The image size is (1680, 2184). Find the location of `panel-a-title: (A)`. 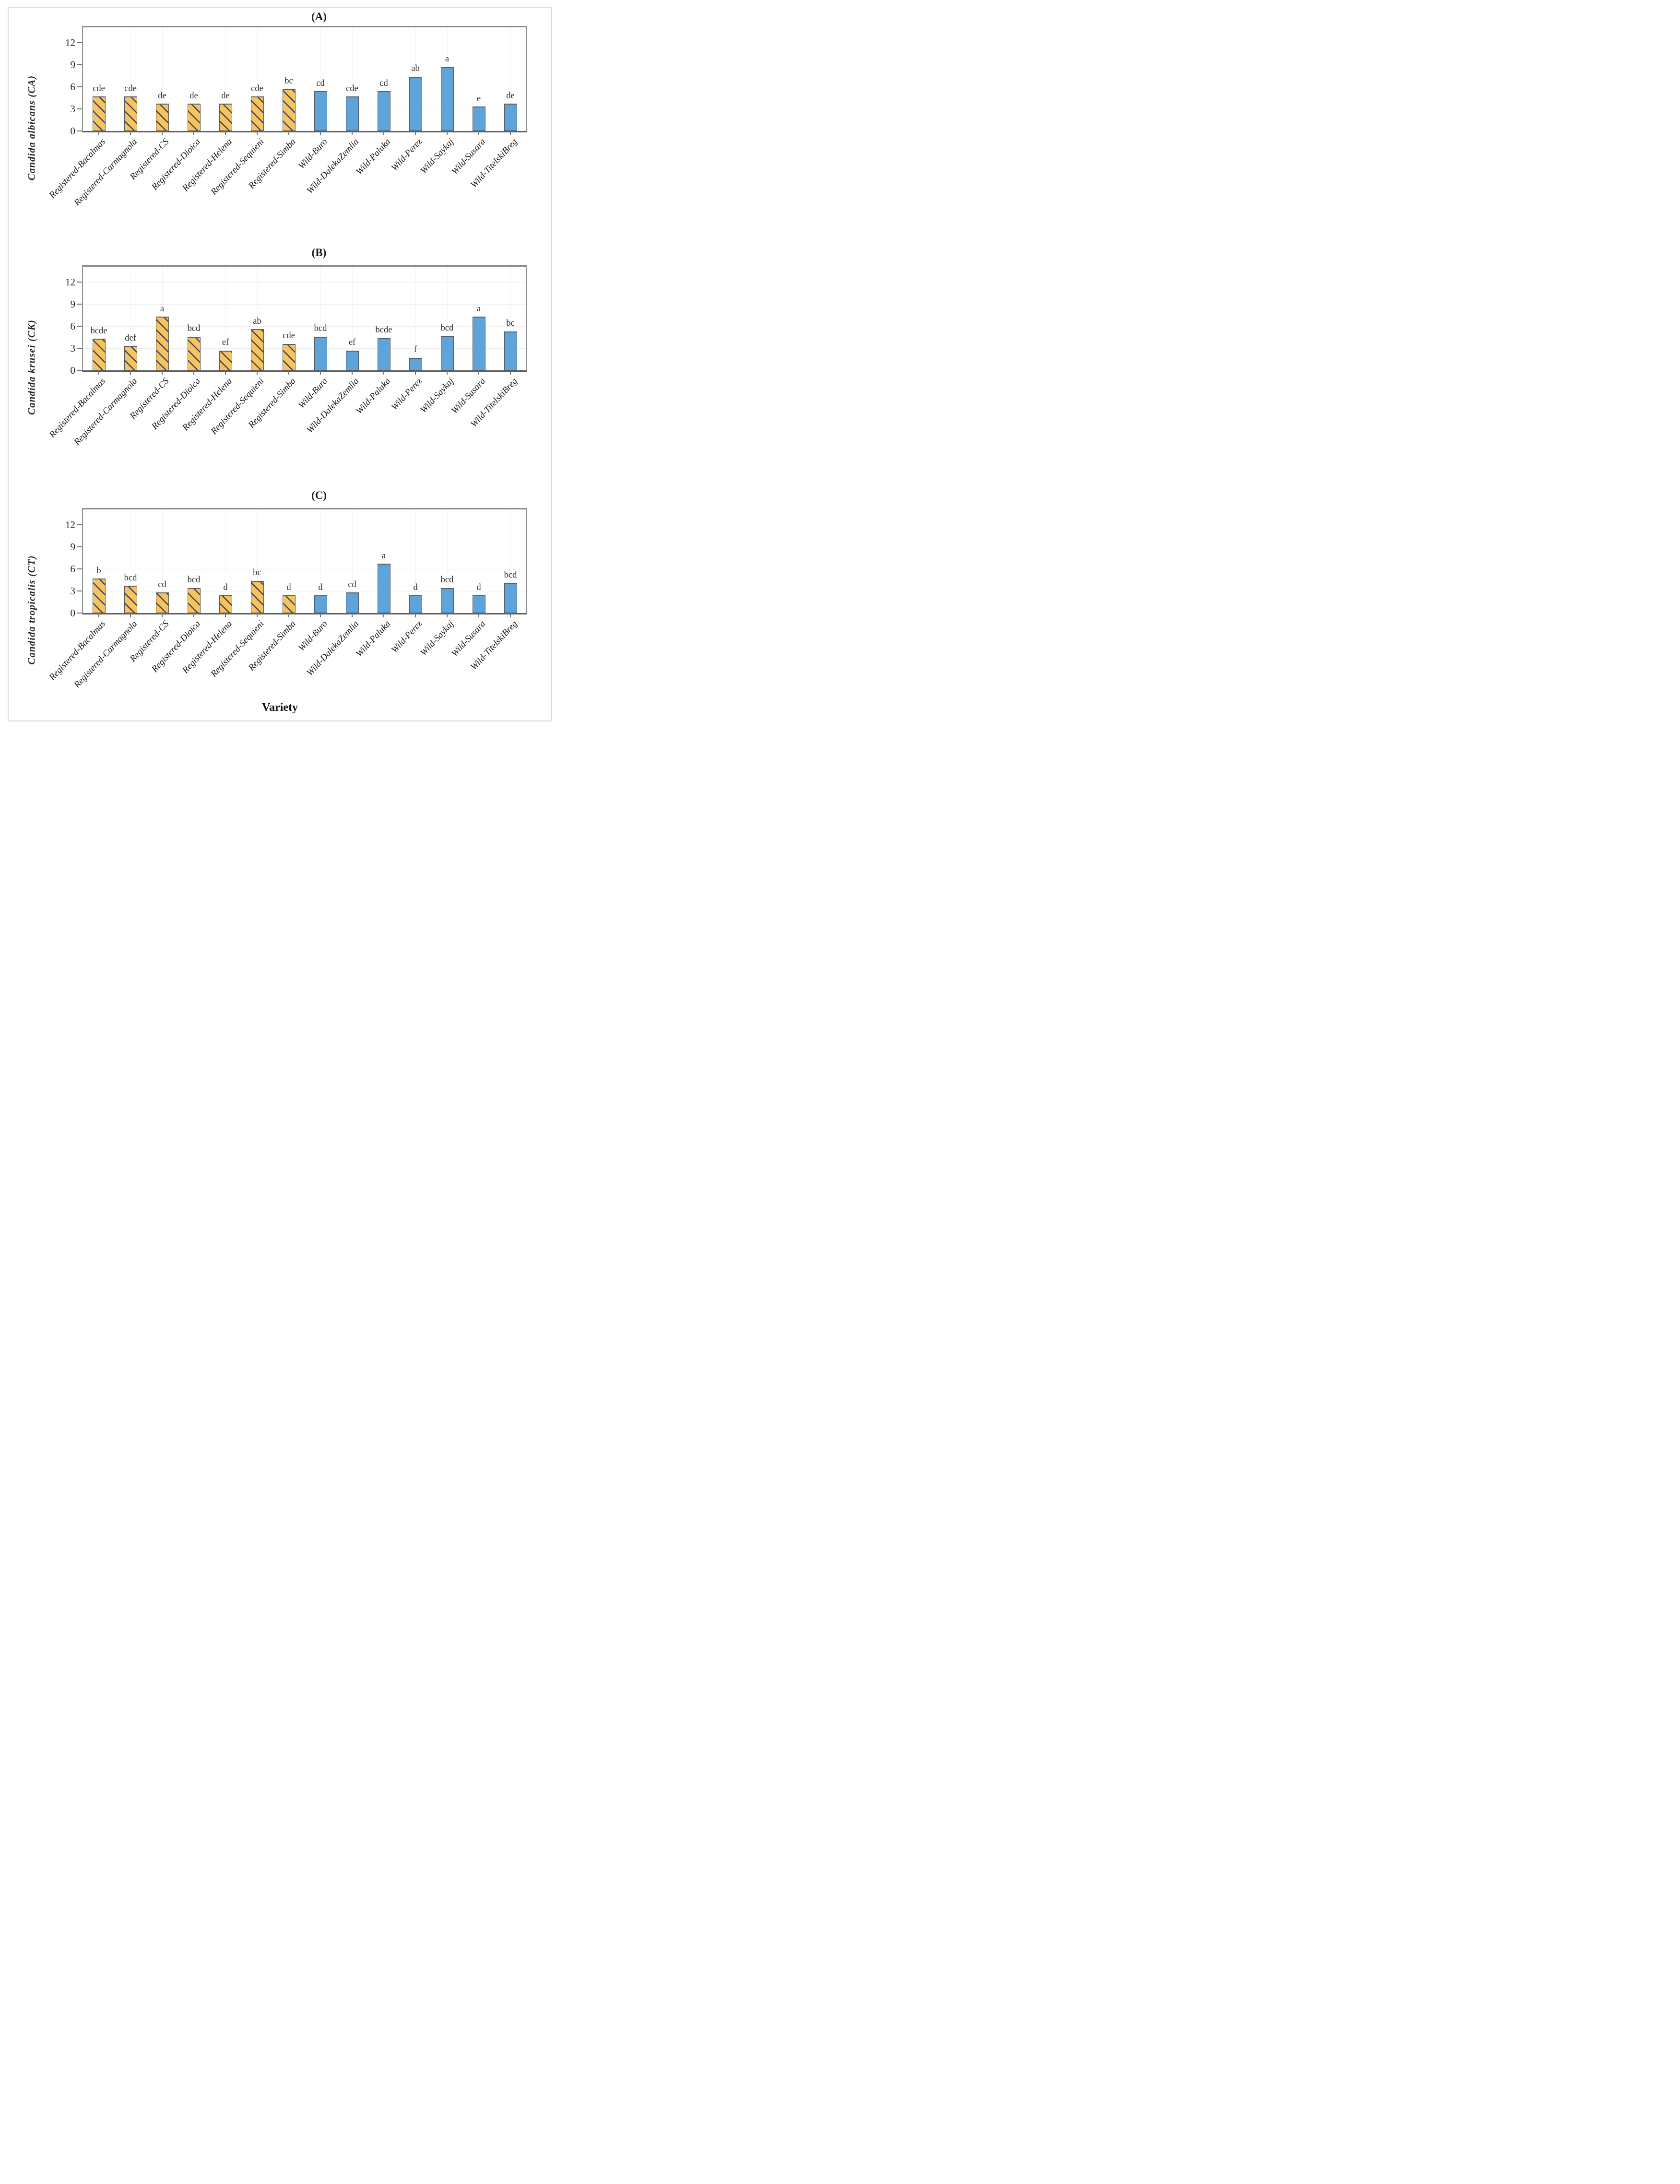

panel-a-title: (A) is located at coordinates (319, 17).